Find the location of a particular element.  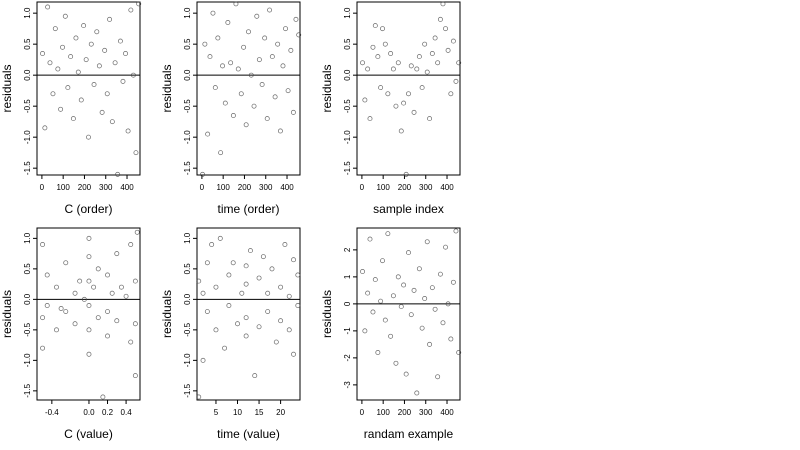

x-tick-label: 15 is located at coordinates (259, 412).